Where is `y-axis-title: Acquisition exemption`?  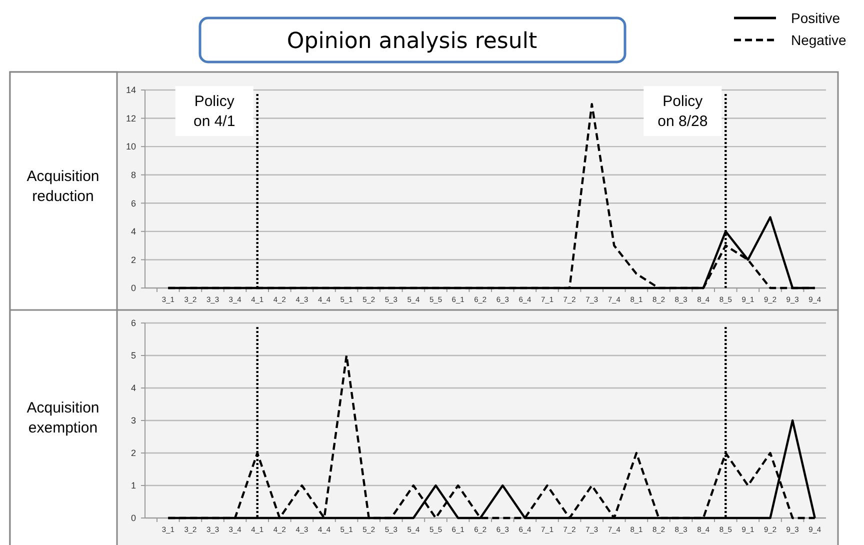 y-axis-title: Acquisition exemption is located at coordinates (63, 418).